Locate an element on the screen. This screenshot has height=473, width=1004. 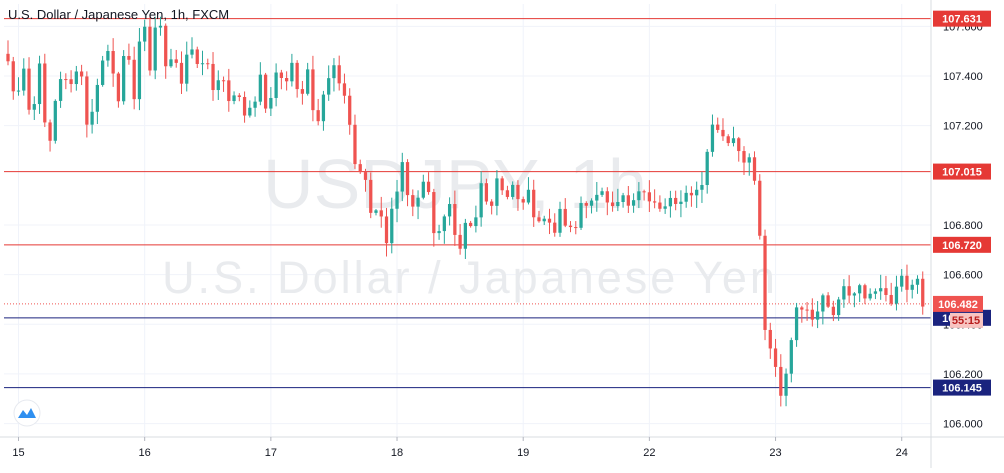
y-tick-label: 106.800 is located at coordinates (963, 226).